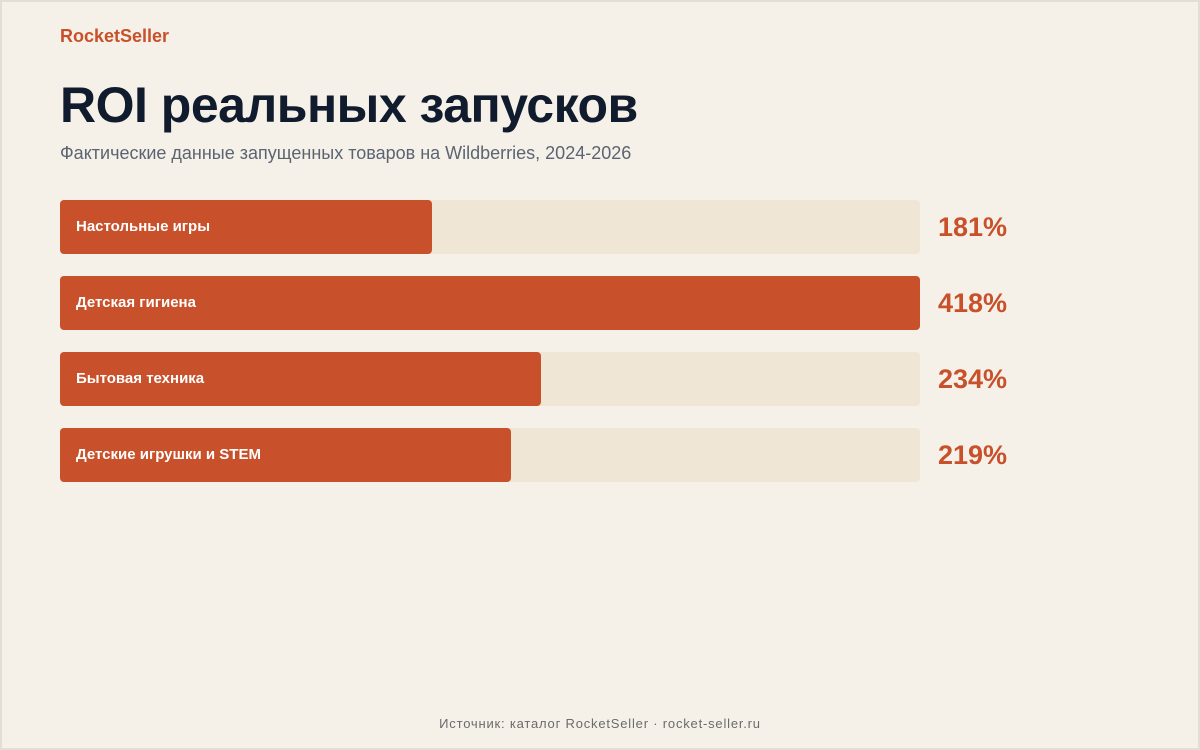  I want to click on bar-row: Детская гигиена 418%, so click(560, 303).